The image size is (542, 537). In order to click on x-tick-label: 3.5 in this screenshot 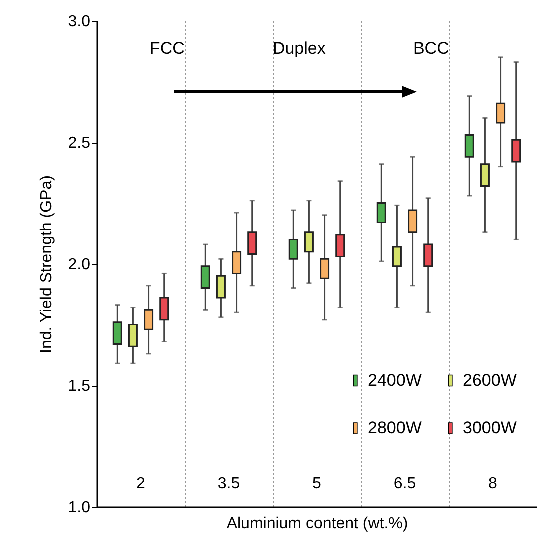, I will do `click(229, 484)`.